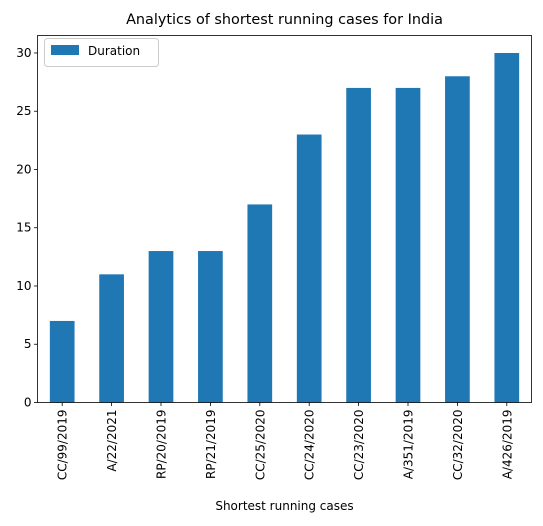  Describe the element at coordinates (114, 51) in the screenshot. I see `legend-label: Duration` at that location.